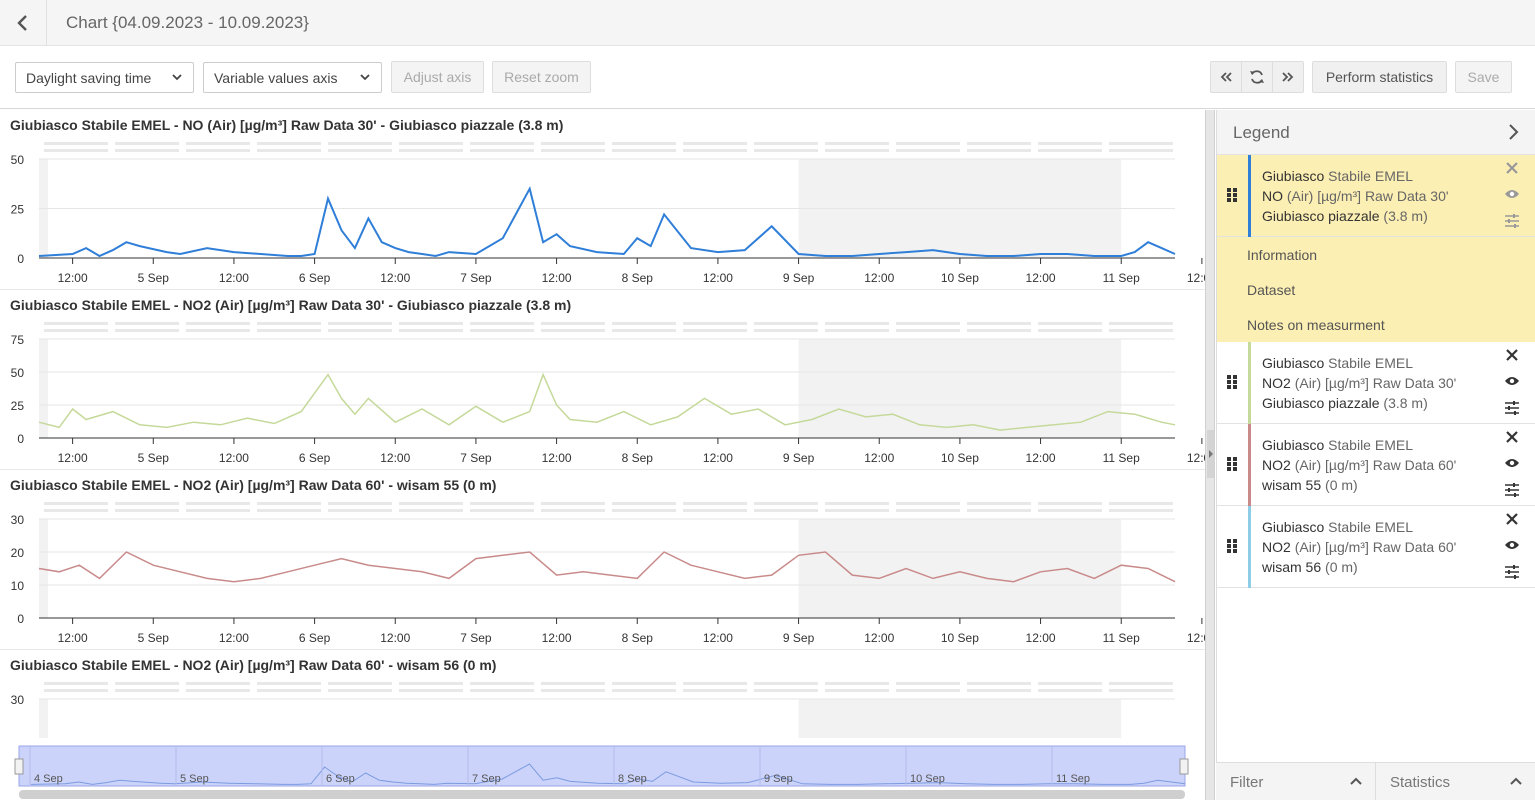  What do you see at coordinates (799, 638) in the screenshot?
I see `x-tick-label: 9 Sep` at bounding box center [799, 638].